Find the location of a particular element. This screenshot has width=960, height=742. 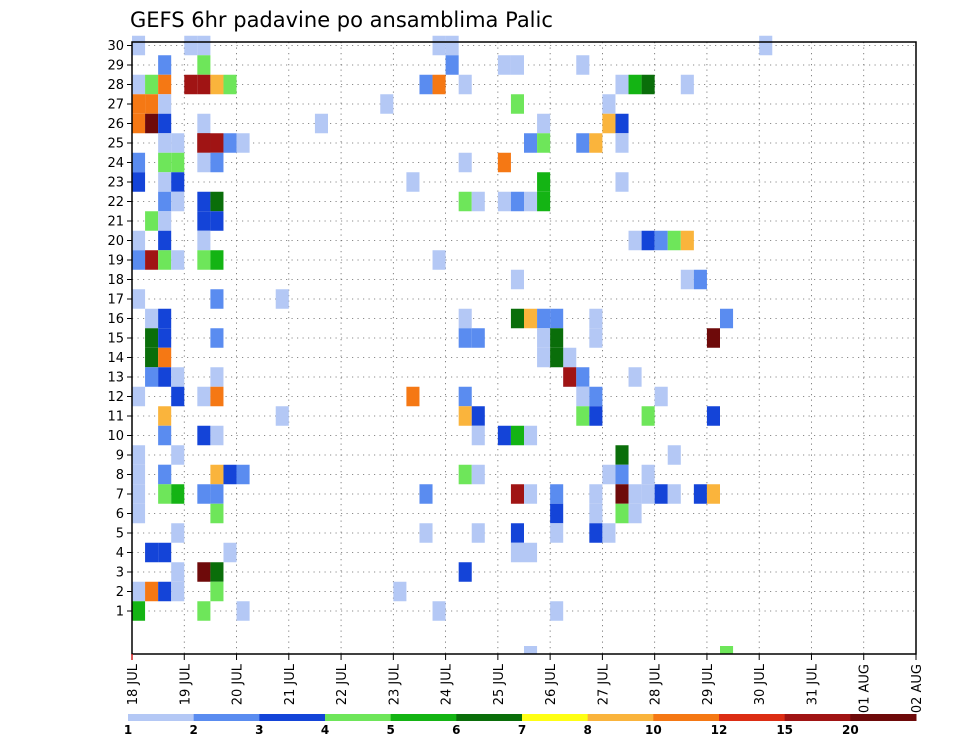

x-tick-label: 27 JUL is located at coordinates (603, 684).